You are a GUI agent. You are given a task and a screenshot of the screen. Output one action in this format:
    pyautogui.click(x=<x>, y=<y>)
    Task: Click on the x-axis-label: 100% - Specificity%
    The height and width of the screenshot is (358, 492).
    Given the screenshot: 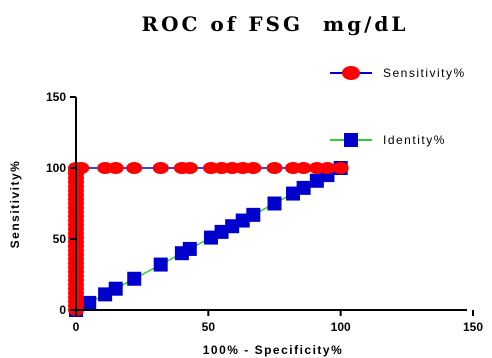 What is the action you would take?
    pyautogui.click(x=273, y=350)
    